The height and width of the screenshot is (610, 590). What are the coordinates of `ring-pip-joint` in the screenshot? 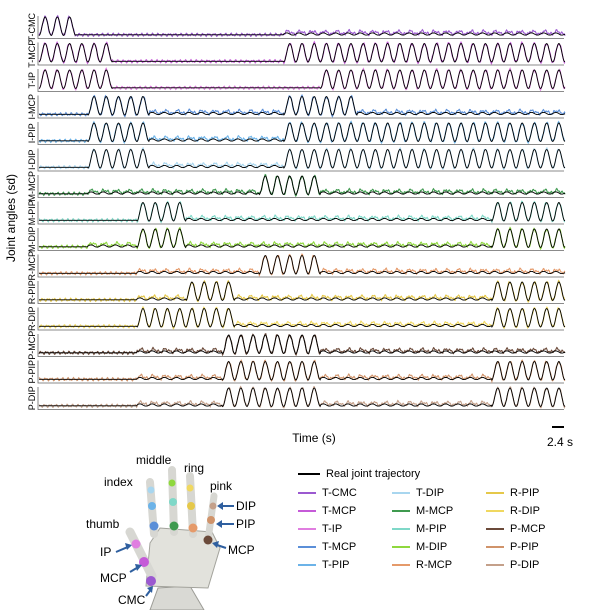 It's located at (191, 506).